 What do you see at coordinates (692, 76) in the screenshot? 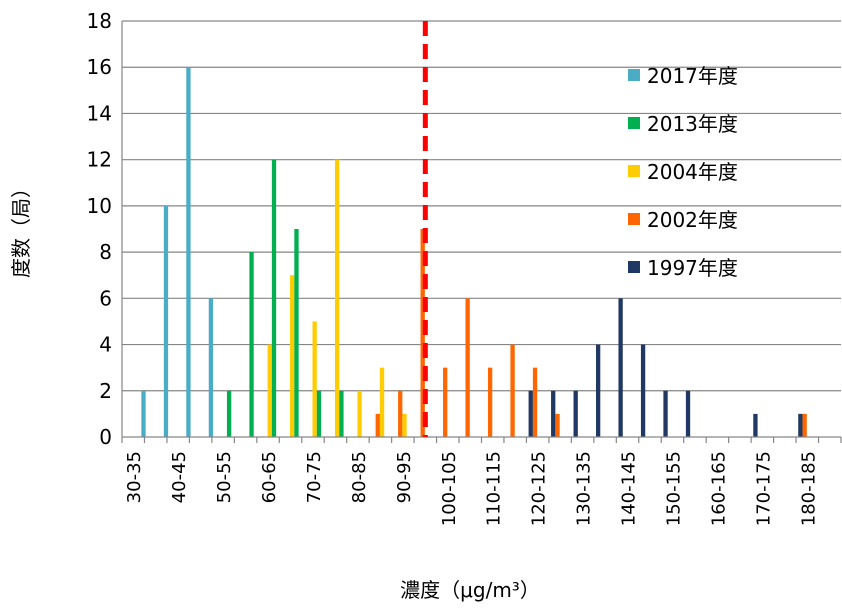
I see `legend-entry: 2017年度` at bounding box center [692, 76].